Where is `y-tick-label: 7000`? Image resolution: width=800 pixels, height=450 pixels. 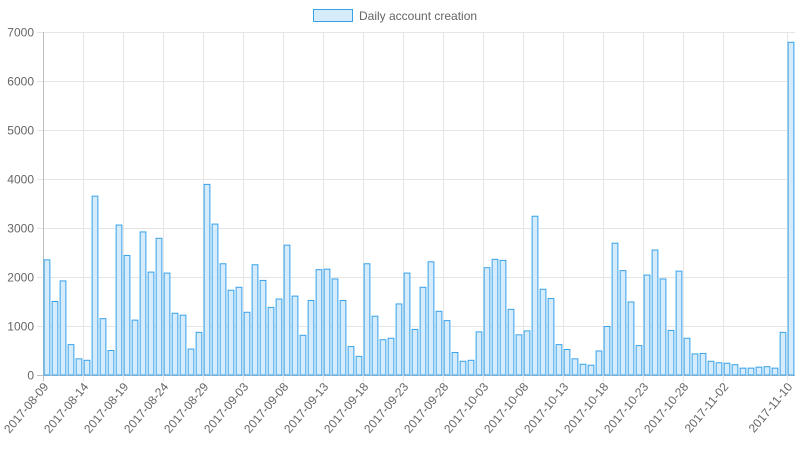 y-tick-label: 7000 is located at coordinates (20, 33).